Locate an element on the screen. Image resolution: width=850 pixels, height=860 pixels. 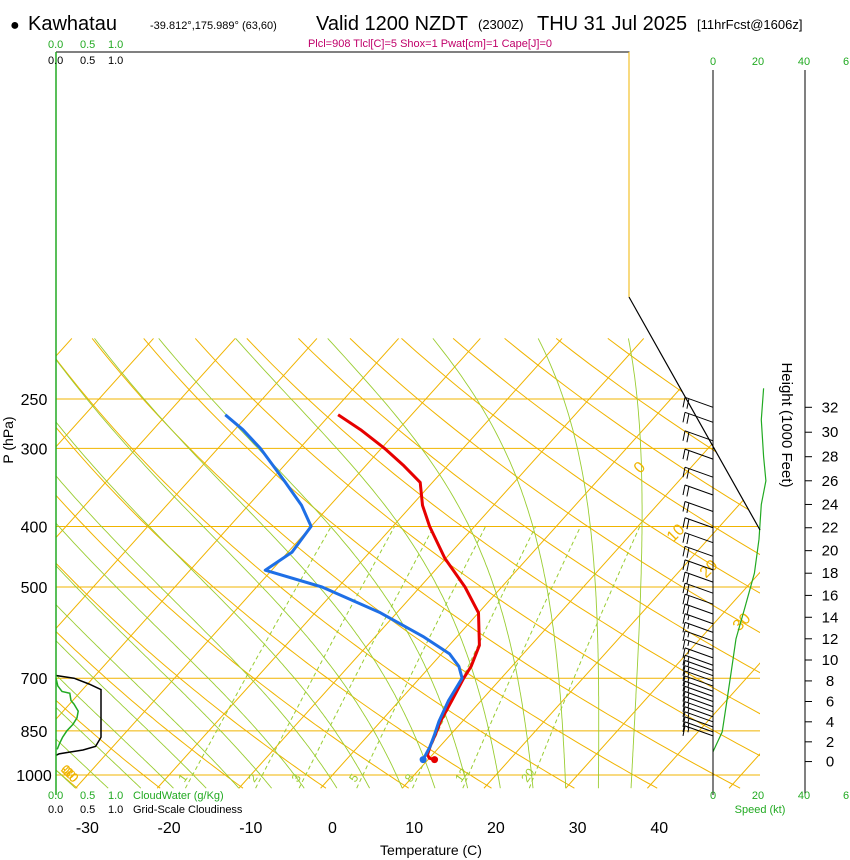
cloudiness-tick-bottom: 0.5 is located at coordinates (87, 810).